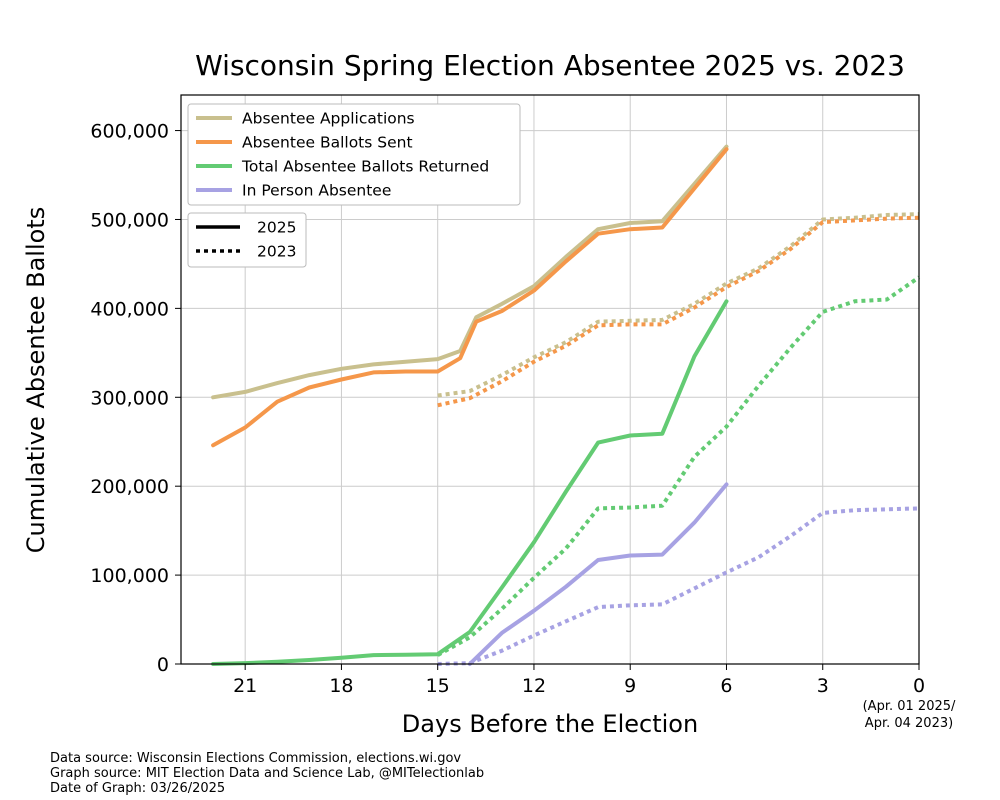 This screenshot has height=800, width=1000. I want to click on x-tick-label: 6, so click(726, 686).